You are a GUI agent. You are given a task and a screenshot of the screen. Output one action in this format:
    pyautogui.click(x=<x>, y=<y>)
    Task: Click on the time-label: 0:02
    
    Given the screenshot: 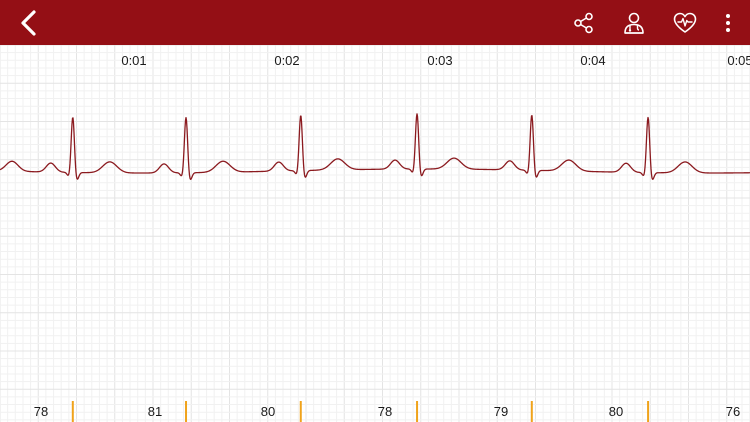 What is the action you would take?
    pyautogui.click(x=287, y=60)
    